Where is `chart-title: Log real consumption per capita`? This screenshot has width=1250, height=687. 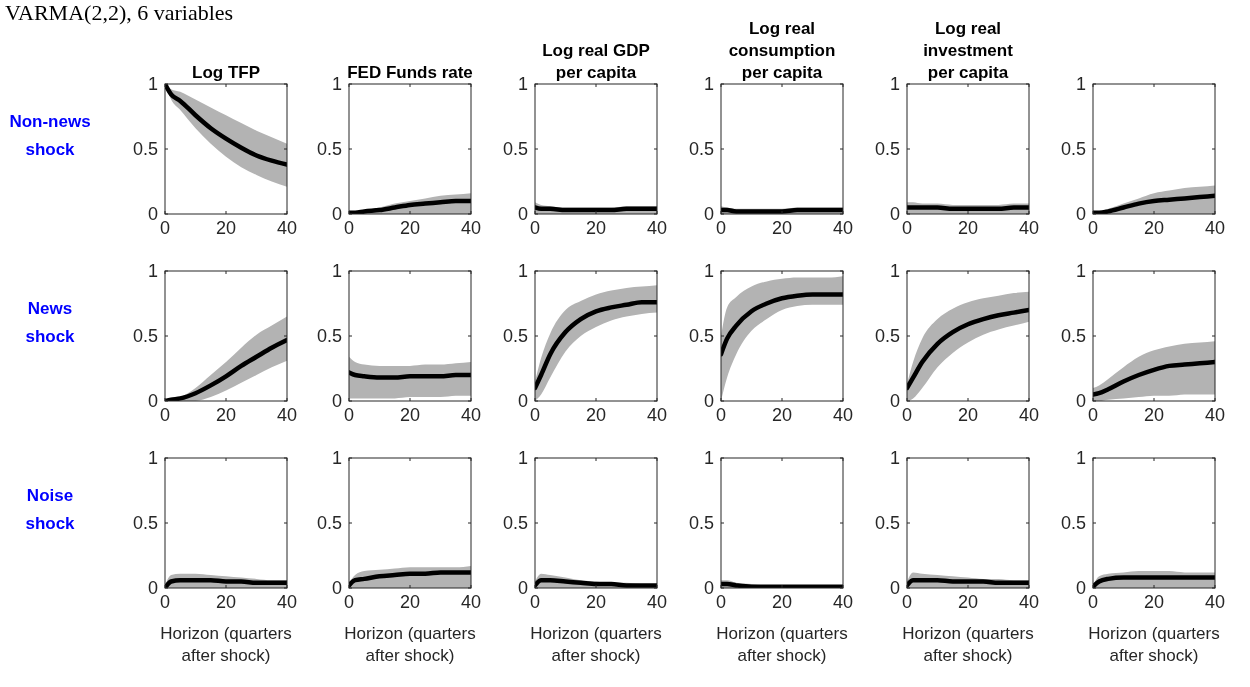
chart-title: Log real consumption per capita is located at coordinates (782, 50).